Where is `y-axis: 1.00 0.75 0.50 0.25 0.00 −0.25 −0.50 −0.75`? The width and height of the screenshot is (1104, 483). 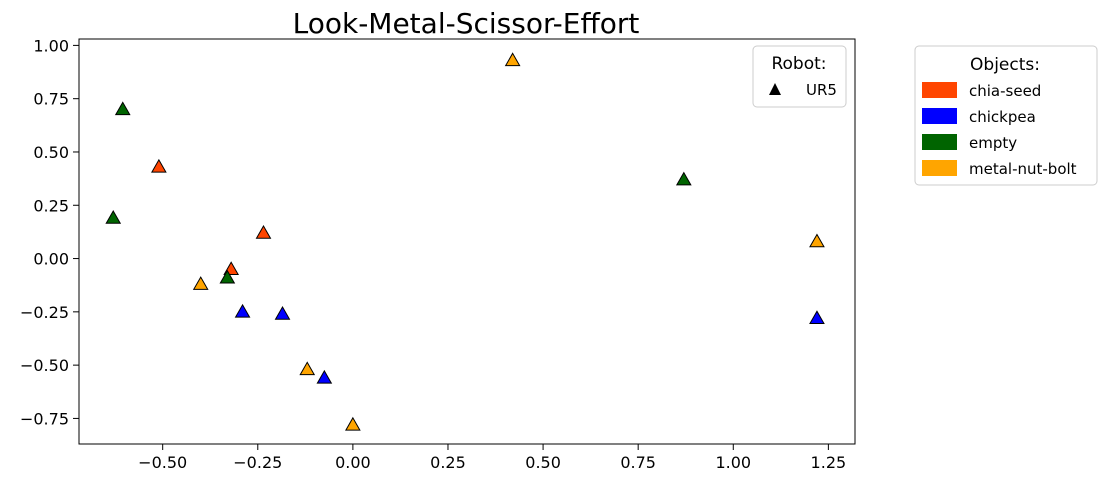 y-axis: 1.00 0.75 0.50 0.25 0.00 −0.25 −0.50 −0.75 is located at coordinates (49, 232).